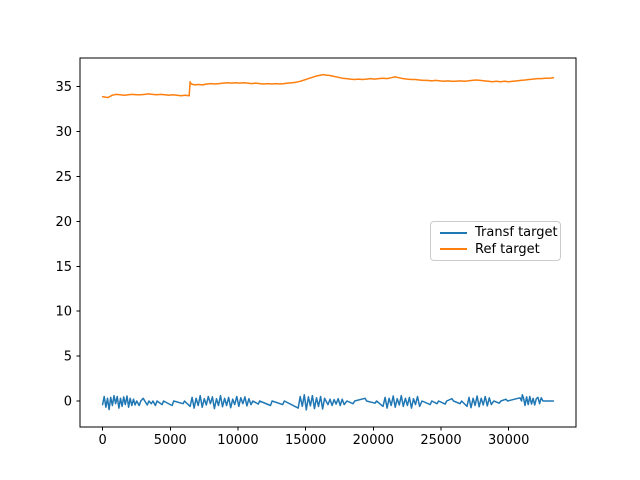 Image resolution: width=640 pixels, height=480 pixels. I want to click on legend-line-sample-transf-target, so click(453, 232).